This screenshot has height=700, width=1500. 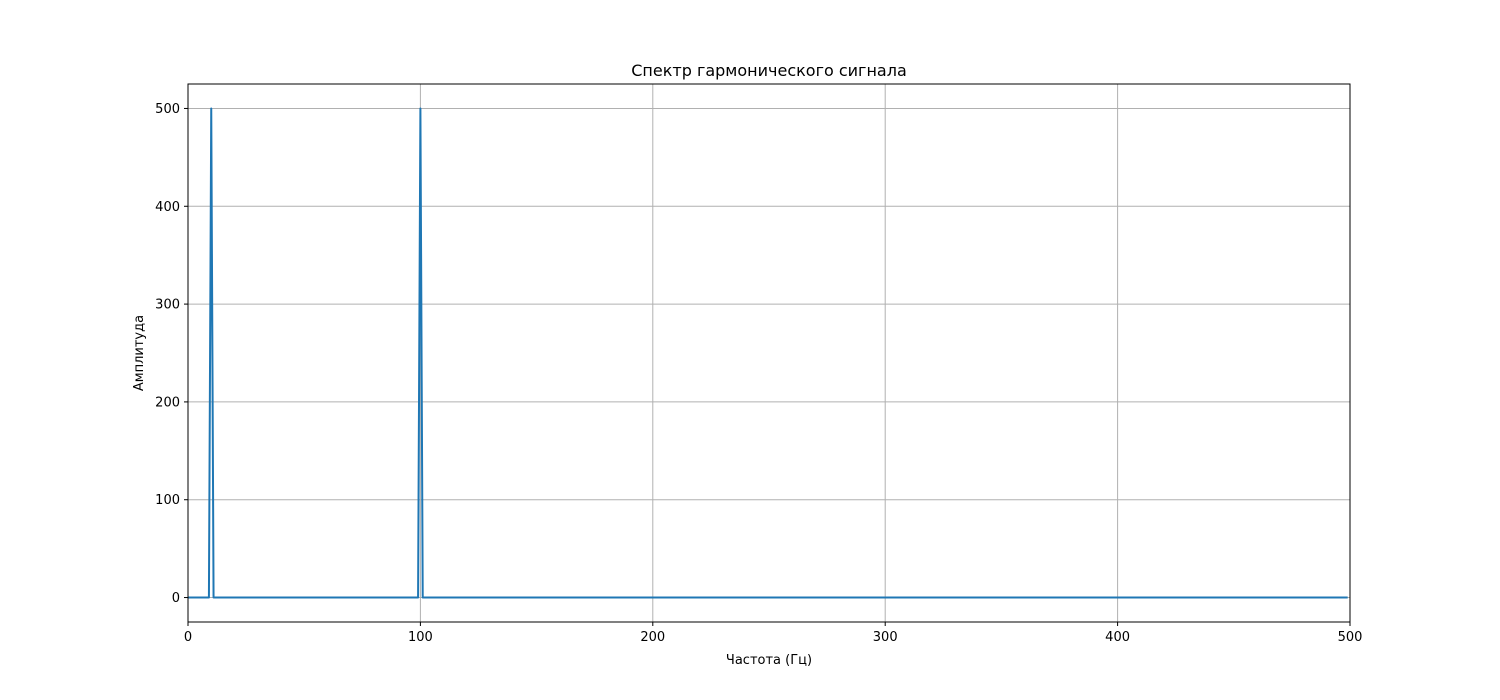 What do you see at coordinates (769, 70) in the screenshot?
I see `chart-title: Спектр гармонического сигнала` at bounding box center [769, 70].